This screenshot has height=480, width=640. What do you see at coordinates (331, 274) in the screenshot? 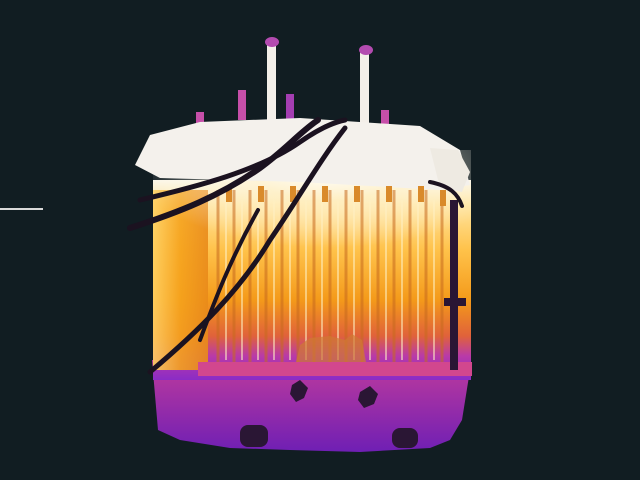
I see `cooling-fins` at bounding box center [331, 274].